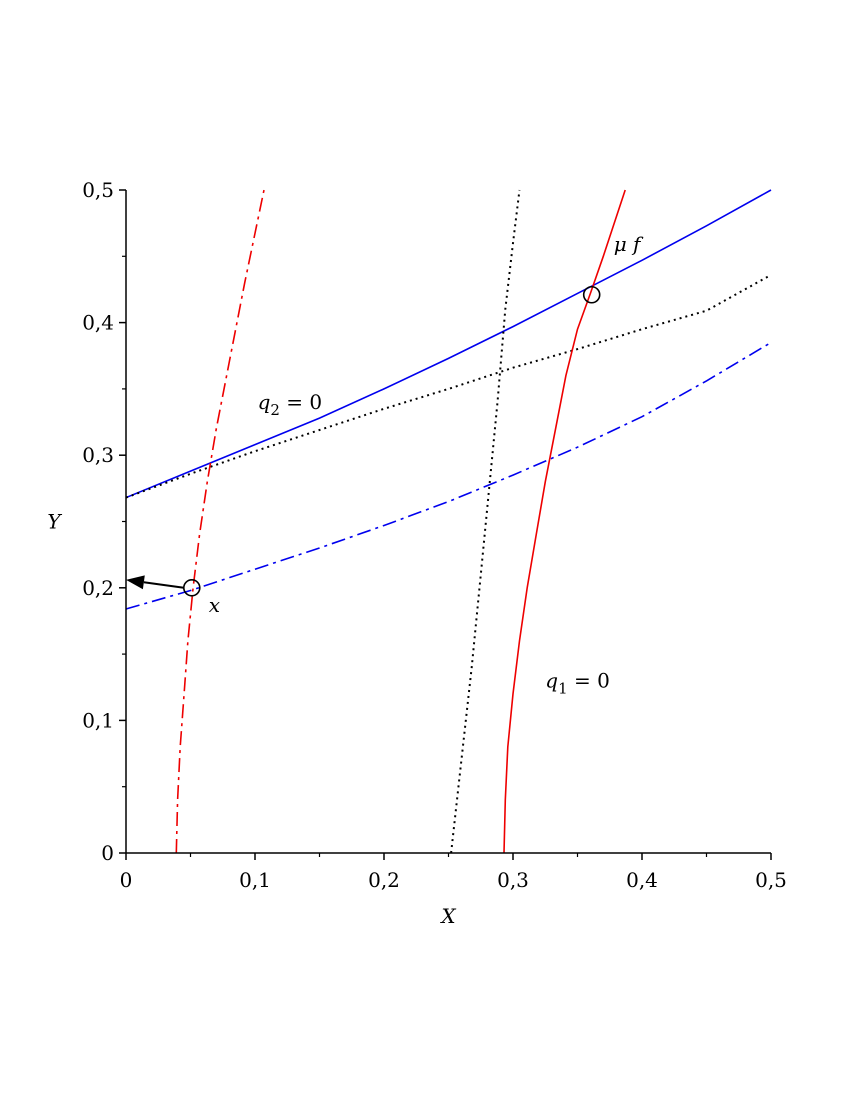 This screenshot has width=850, height=1100. What do you see at coordinates (98, 455) in the screenshot?
I see `y-tick-label: 0,3` at bounding box center [98, 455].